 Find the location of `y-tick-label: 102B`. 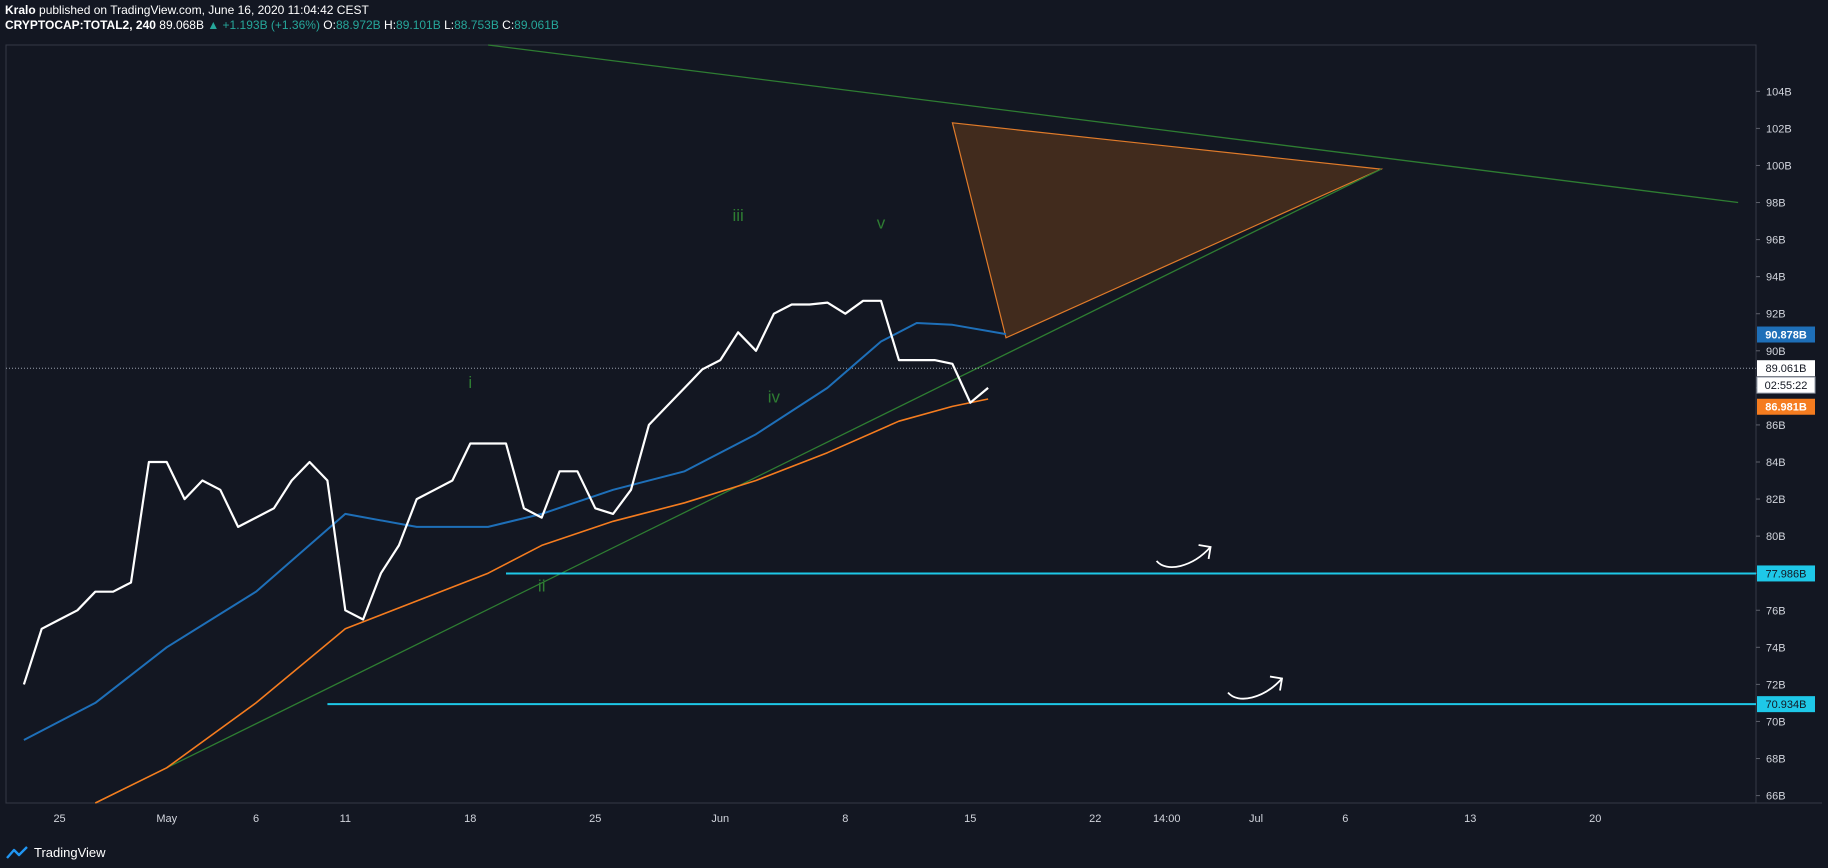

y-tick-label: 102B is located at coordinates (1779, 129).